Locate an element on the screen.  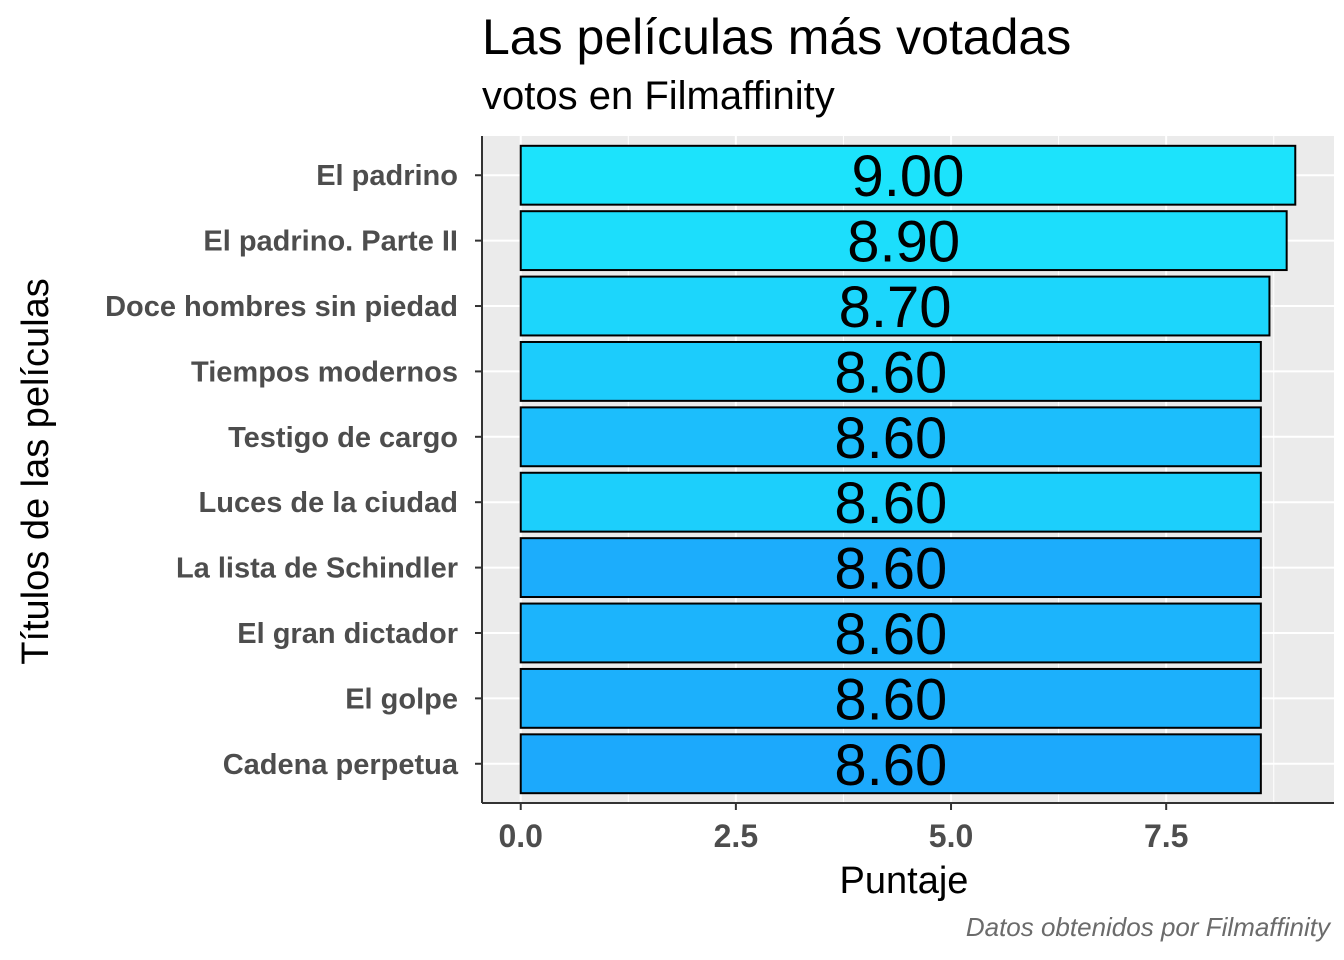
bar-data-label: 8.90 is located at coordinates (903, 242).